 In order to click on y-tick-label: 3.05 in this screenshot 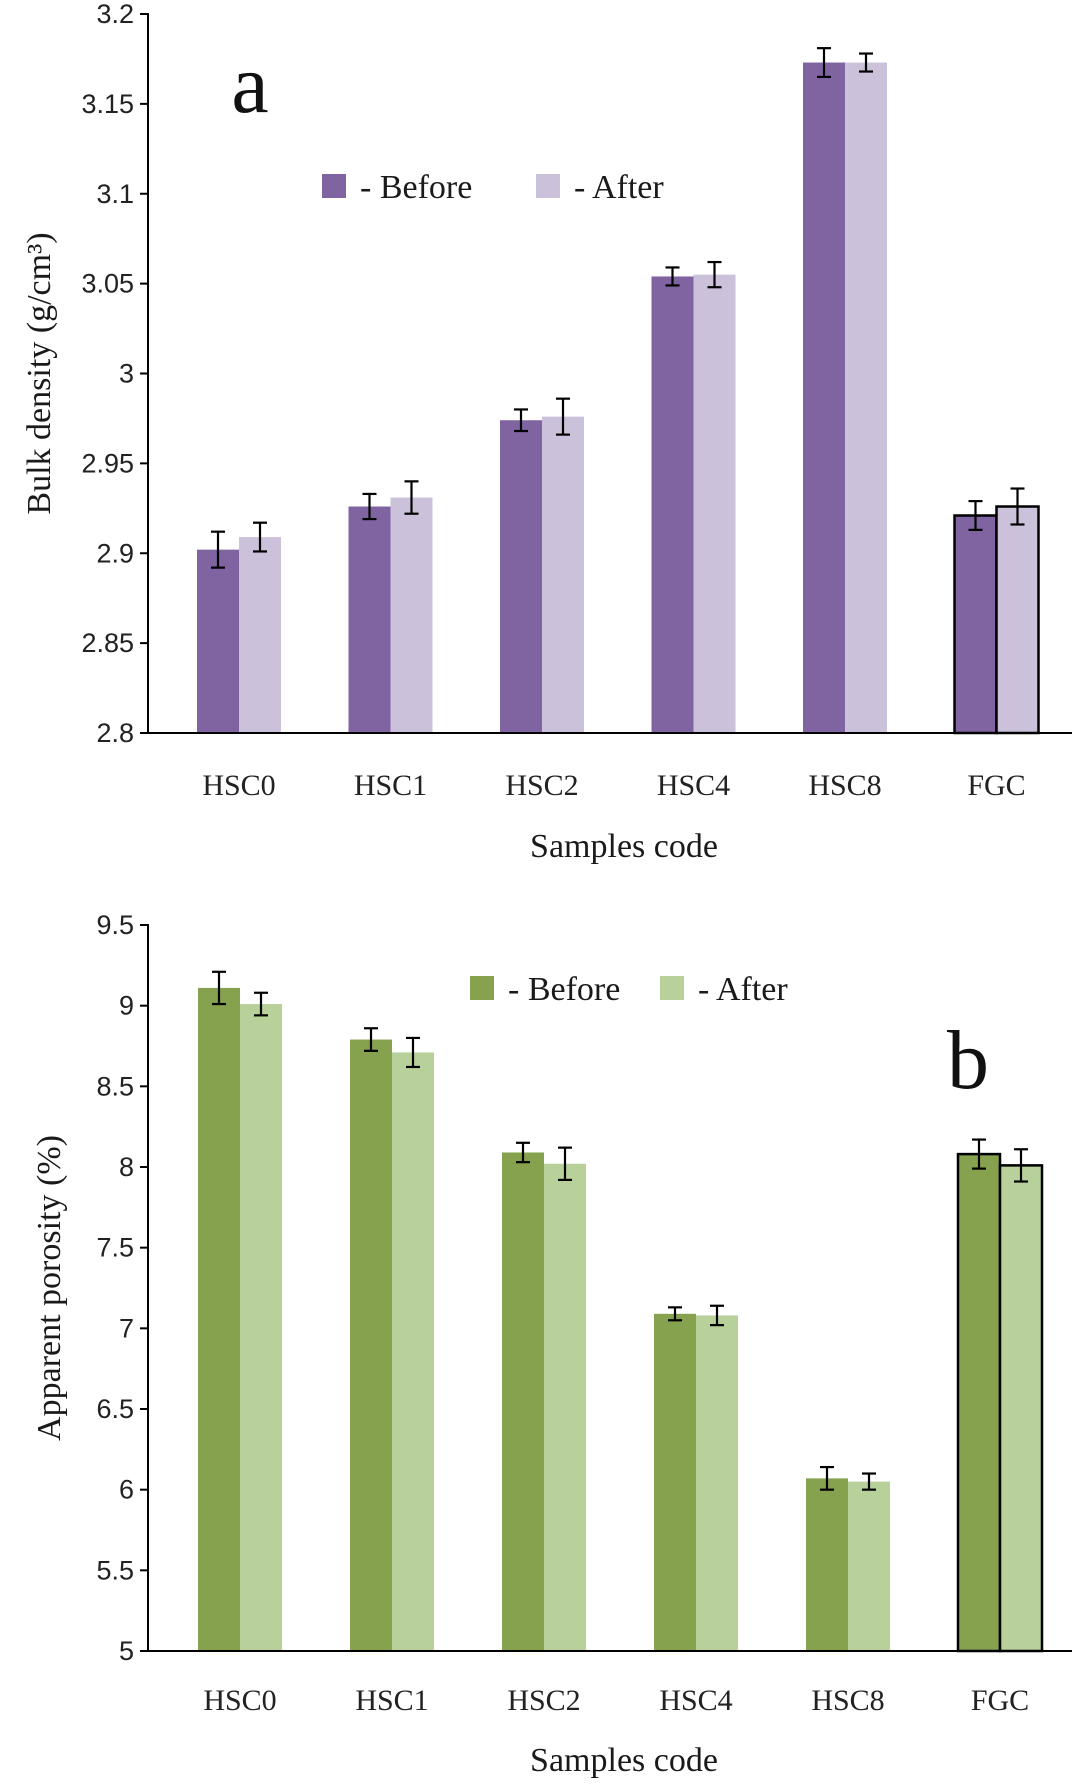, I will do `click(107, 284)`.